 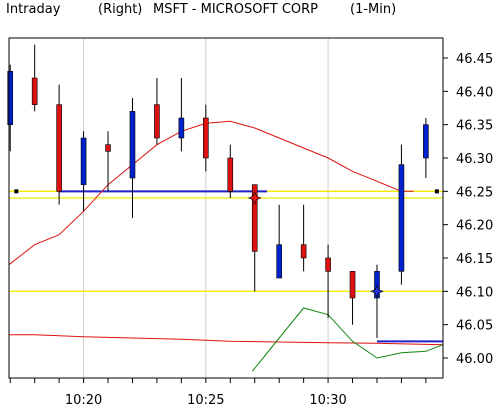 What do you see at coordinates (474, 292) in the screenshot?
I see `y-tick-label-7: 46.10` at bounding box center [474, 292].